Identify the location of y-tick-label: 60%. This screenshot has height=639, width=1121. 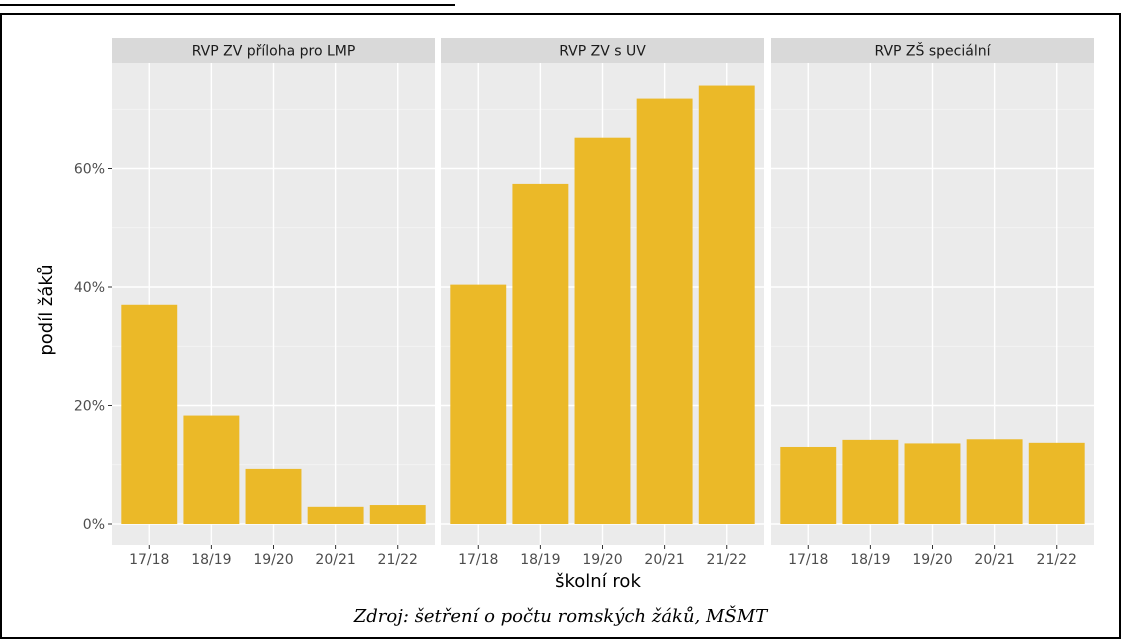
(89, 170).